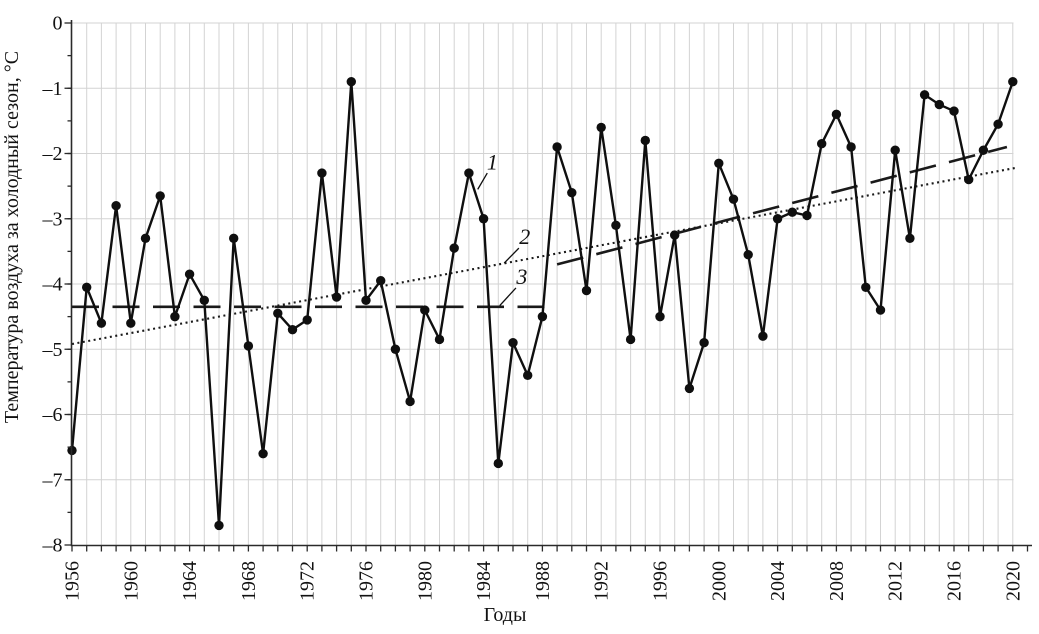 The image size is (1039, 634). I want to click on x-tick-label: 1984, so click(484, 581).